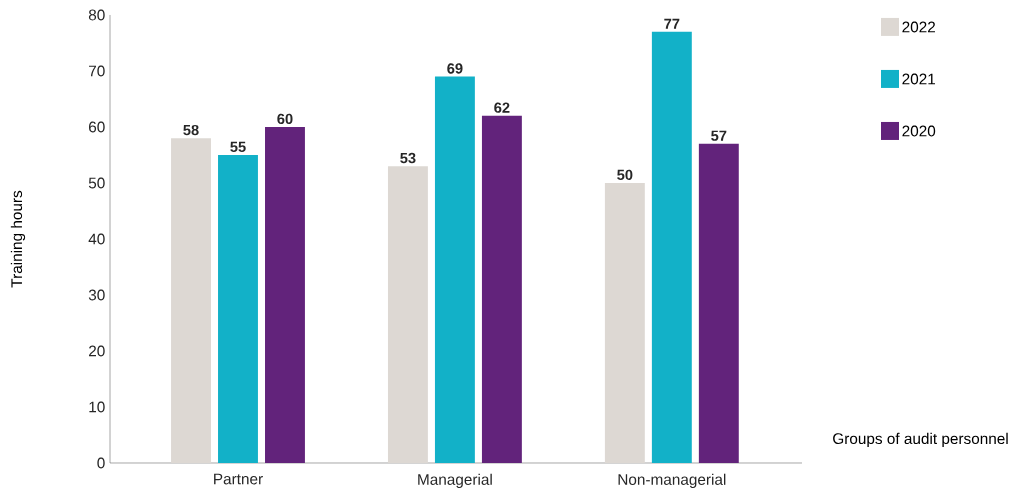  Describe the element at coordinates (96, 15) in the screenshot. I see `y-tick-label: 80` at that location.